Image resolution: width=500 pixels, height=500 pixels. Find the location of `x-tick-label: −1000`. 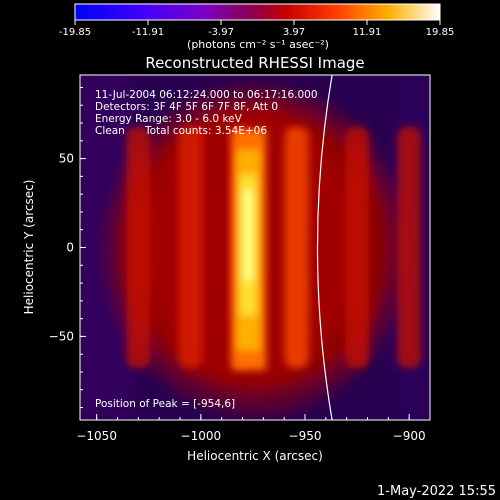

x-tick-label: −1000 is located at coordinates (201, 436).